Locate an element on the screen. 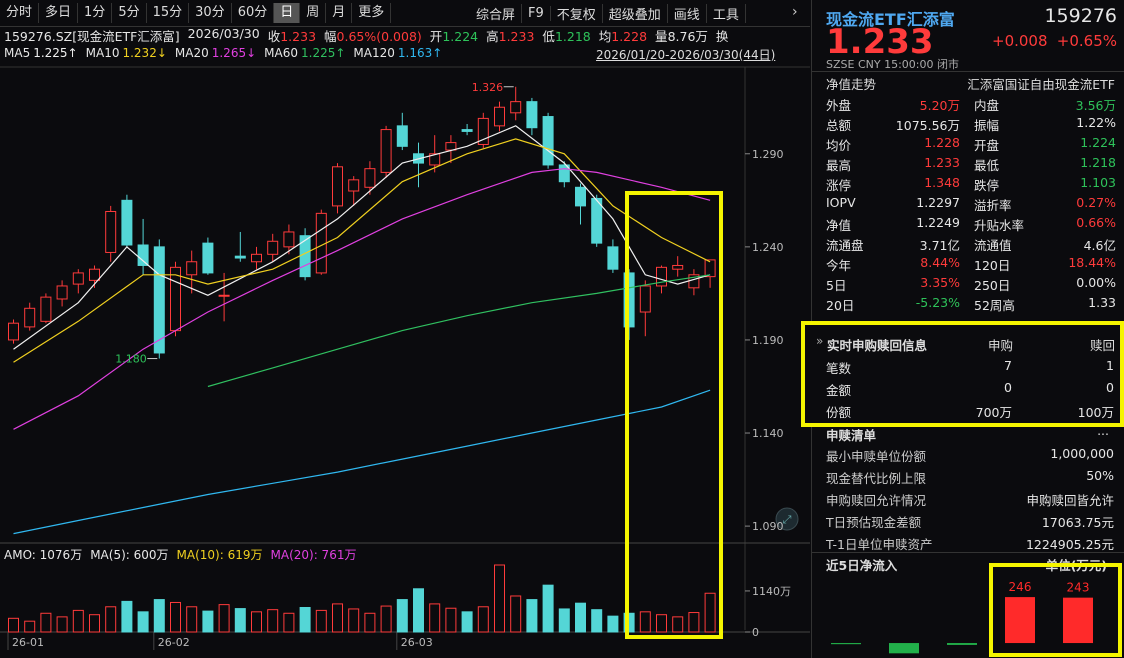 The width and height of the screenshot is (1124, 658). market-meta: SZSE CNY 15:00:00 闭市 is located at coordinates (892, 64).